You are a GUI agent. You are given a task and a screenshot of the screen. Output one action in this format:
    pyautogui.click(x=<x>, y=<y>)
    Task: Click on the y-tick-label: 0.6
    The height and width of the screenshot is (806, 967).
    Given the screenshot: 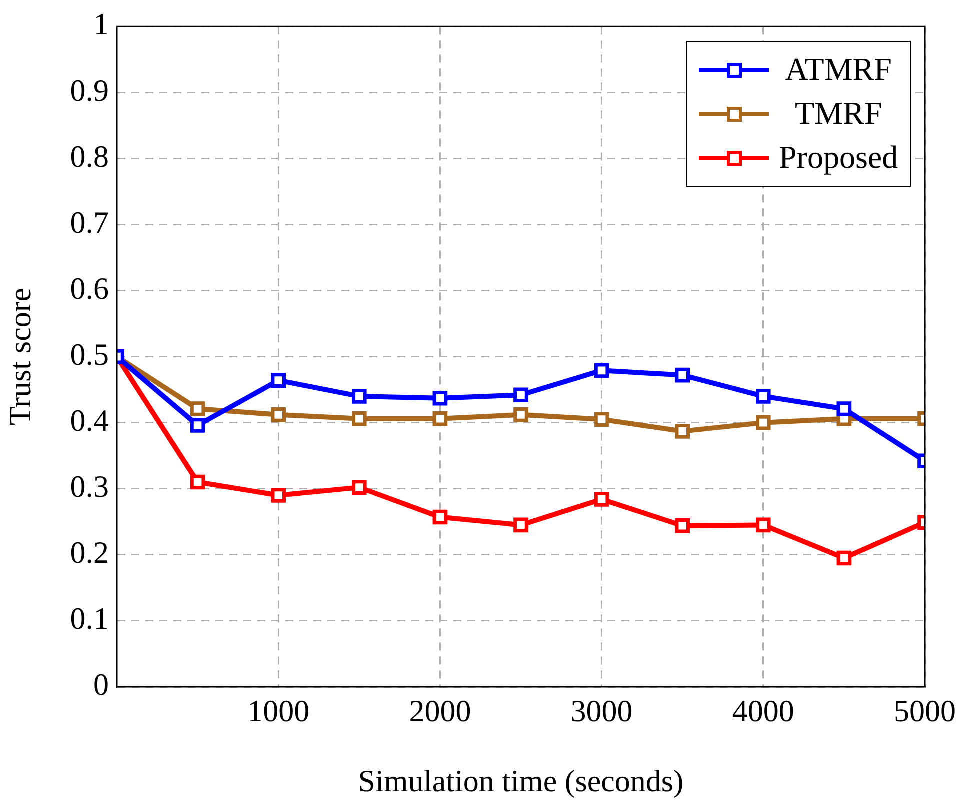 What is the action you would take?
    pyautogui.click(x=89, y=288)
    